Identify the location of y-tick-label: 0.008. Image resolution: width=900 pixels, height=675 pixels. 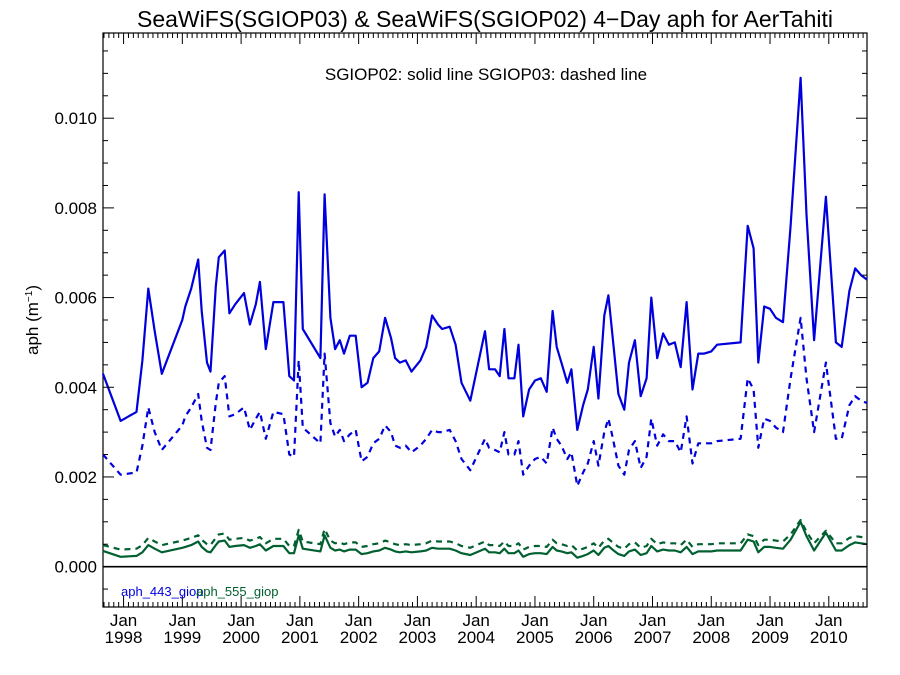
(75, 208).